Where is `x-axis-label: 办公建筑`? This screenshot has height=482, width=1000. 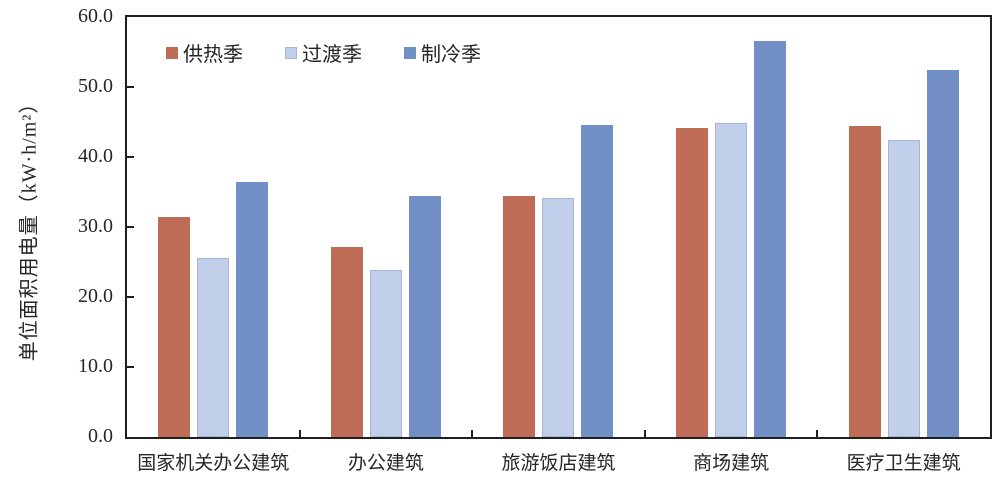
x-axis-label: 办公建筑 is located at coordinates (385, 463).